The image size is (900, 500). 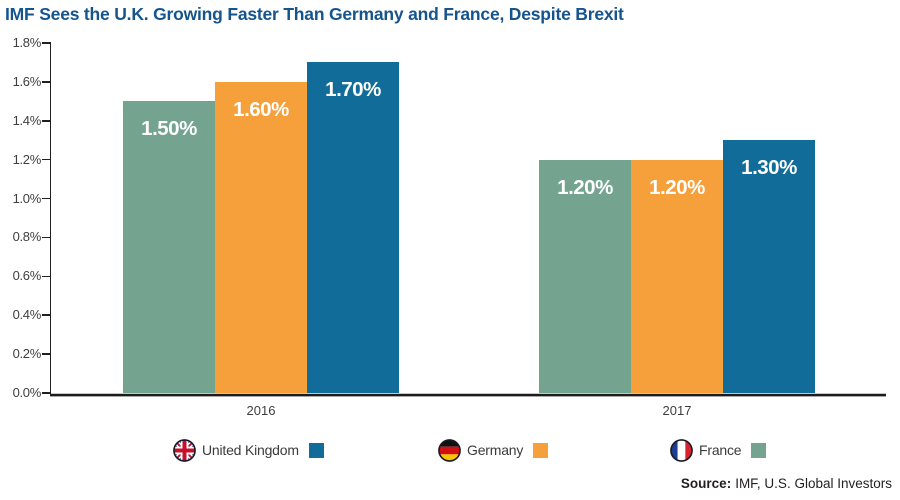 What do you see at coordinates (769, 266) in the screenshot?
I see `bar-united-kingdom-2017: 1.30%` at bounding box center [769, 266].